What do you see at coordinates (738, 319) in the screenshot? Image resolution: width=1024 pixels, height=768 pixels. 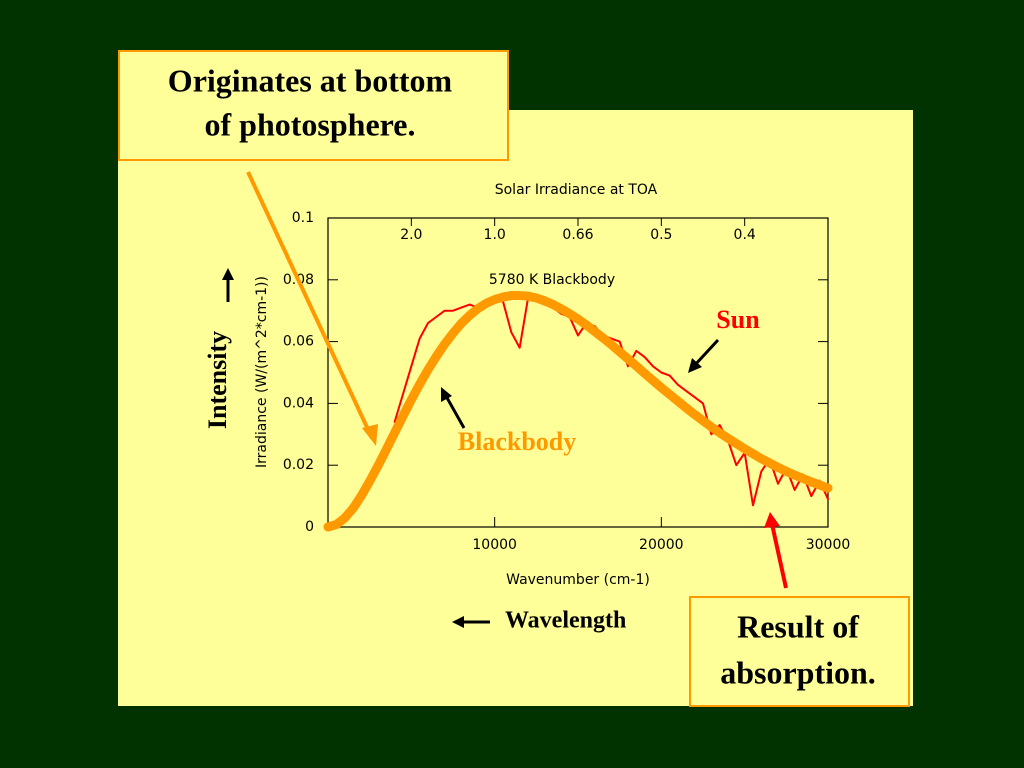 I see `legend-label: Sun` at bounding box center [738, 319].